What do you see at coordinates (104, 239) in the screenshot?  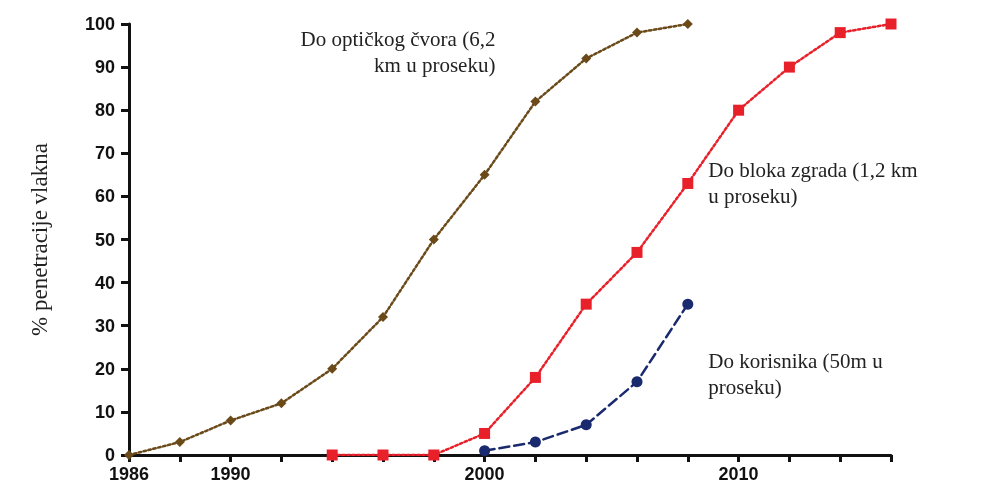 I see `y-tick-label: 50` at bounding box center [104, 239].